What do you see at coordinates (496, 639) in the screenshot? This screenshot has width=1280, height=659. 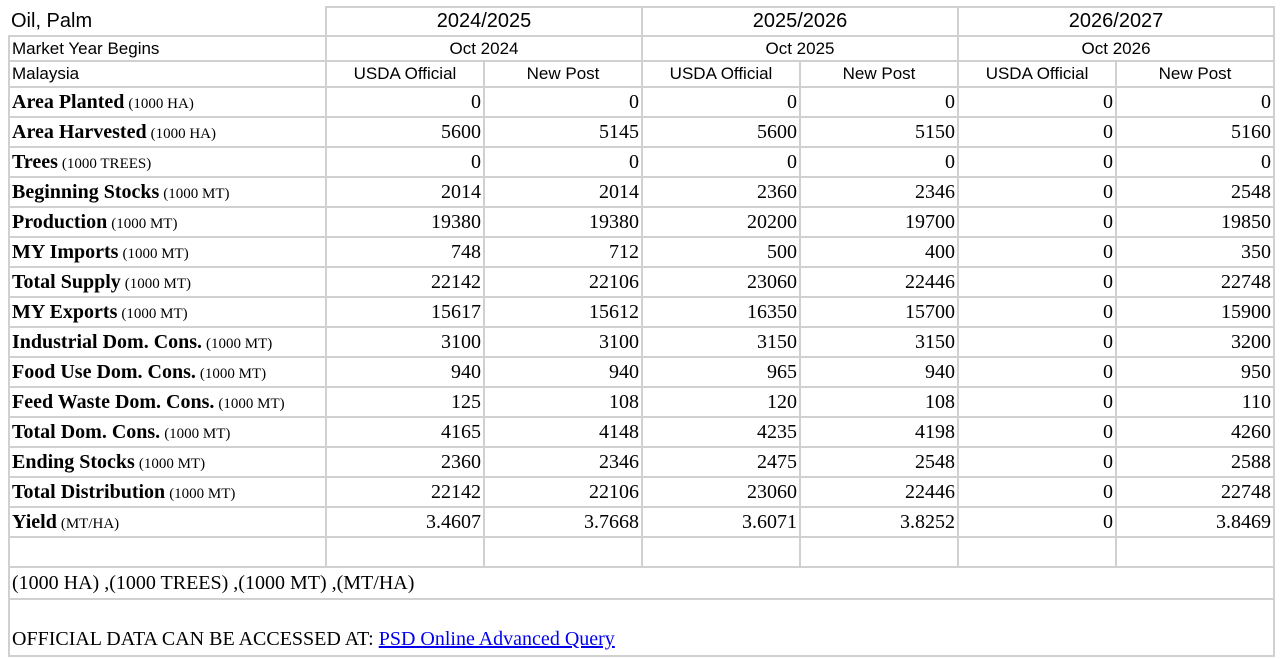 I see `psd-link: PSD Online Advanced Query` at bounding box center [496, 639].